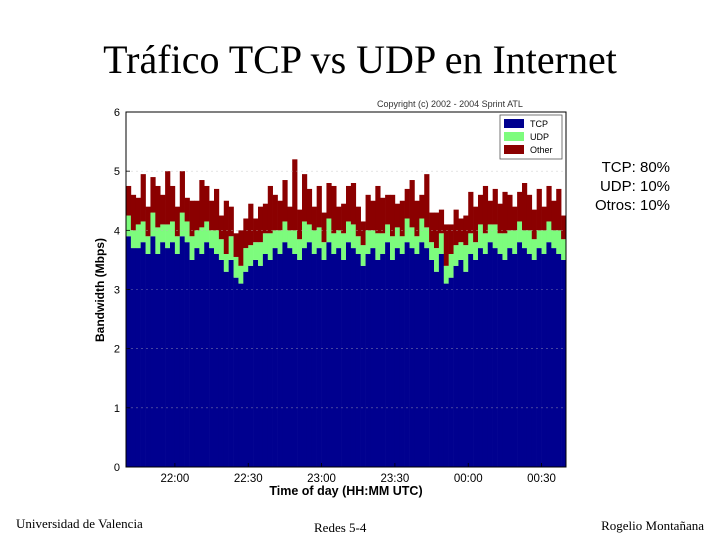 The width and height of the screenshot is (720, 540). I want to click on legend-swatch-tcp, so click(514, 123).